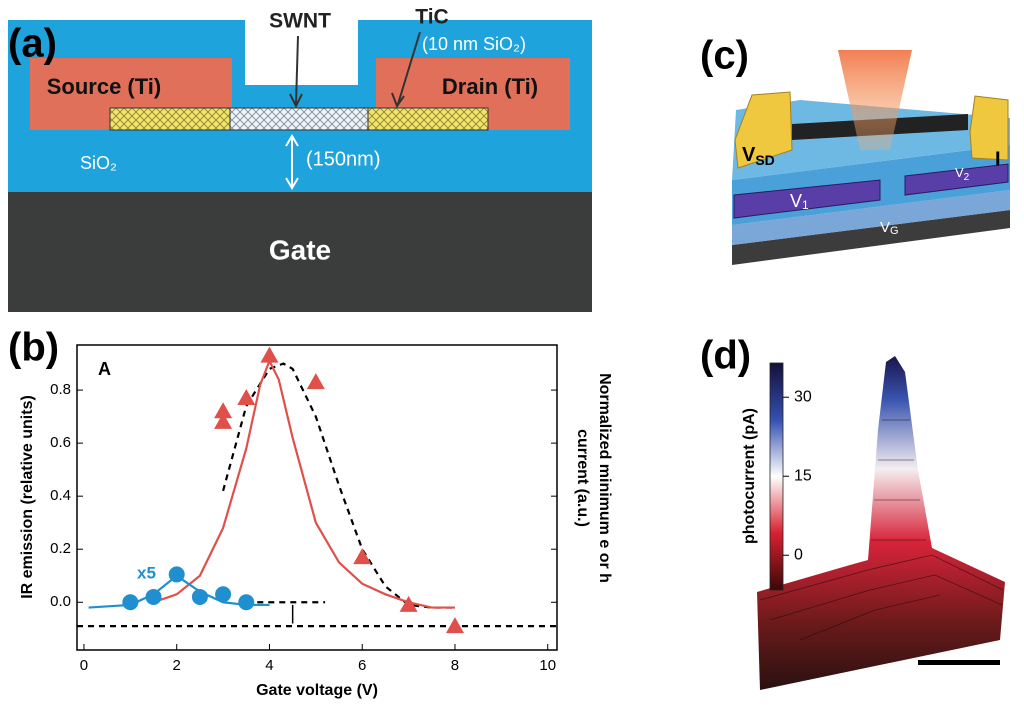 Image resolution: width=1024 pixels, height=710 pixels. I want to click on label: Drain (Ti), so click(490, 86).